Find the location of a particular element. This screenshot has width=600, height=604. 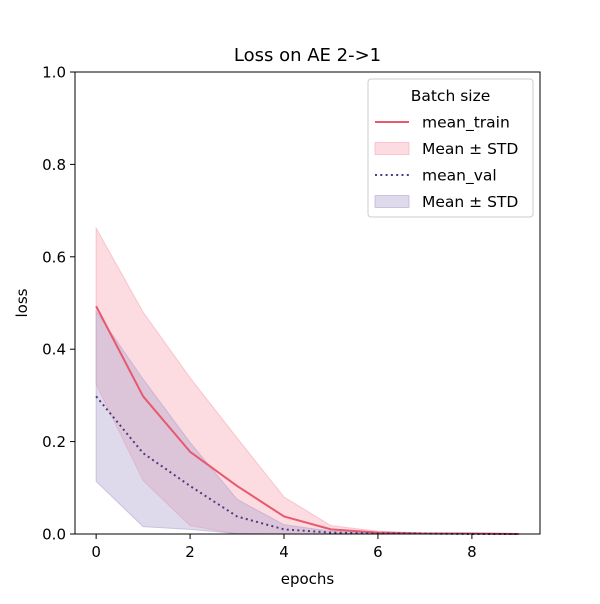

x-tick-label: 6 is located at coordinates (378, 552).